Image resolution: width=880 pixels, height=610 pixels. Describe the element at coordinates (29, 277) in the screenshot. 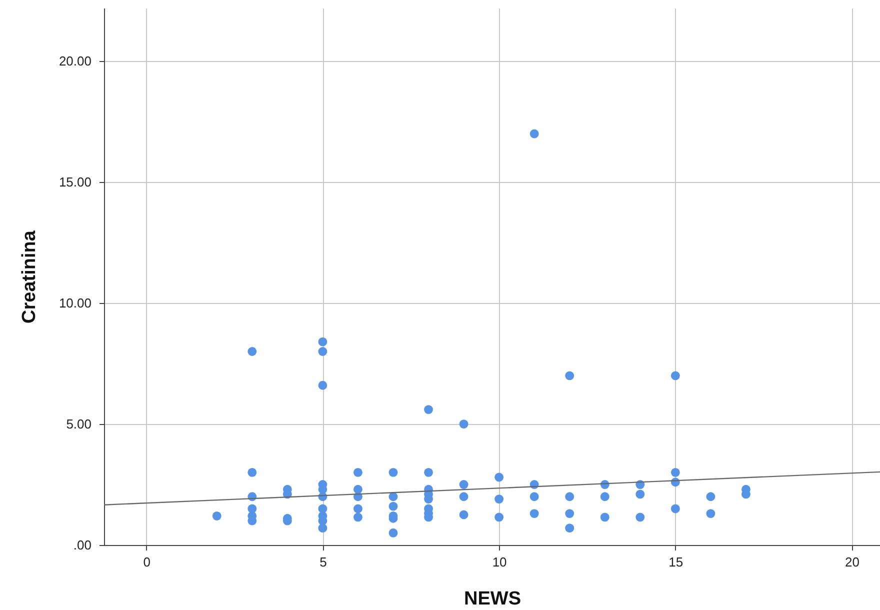

I see `y-axis-title: Creatinina` at that location.